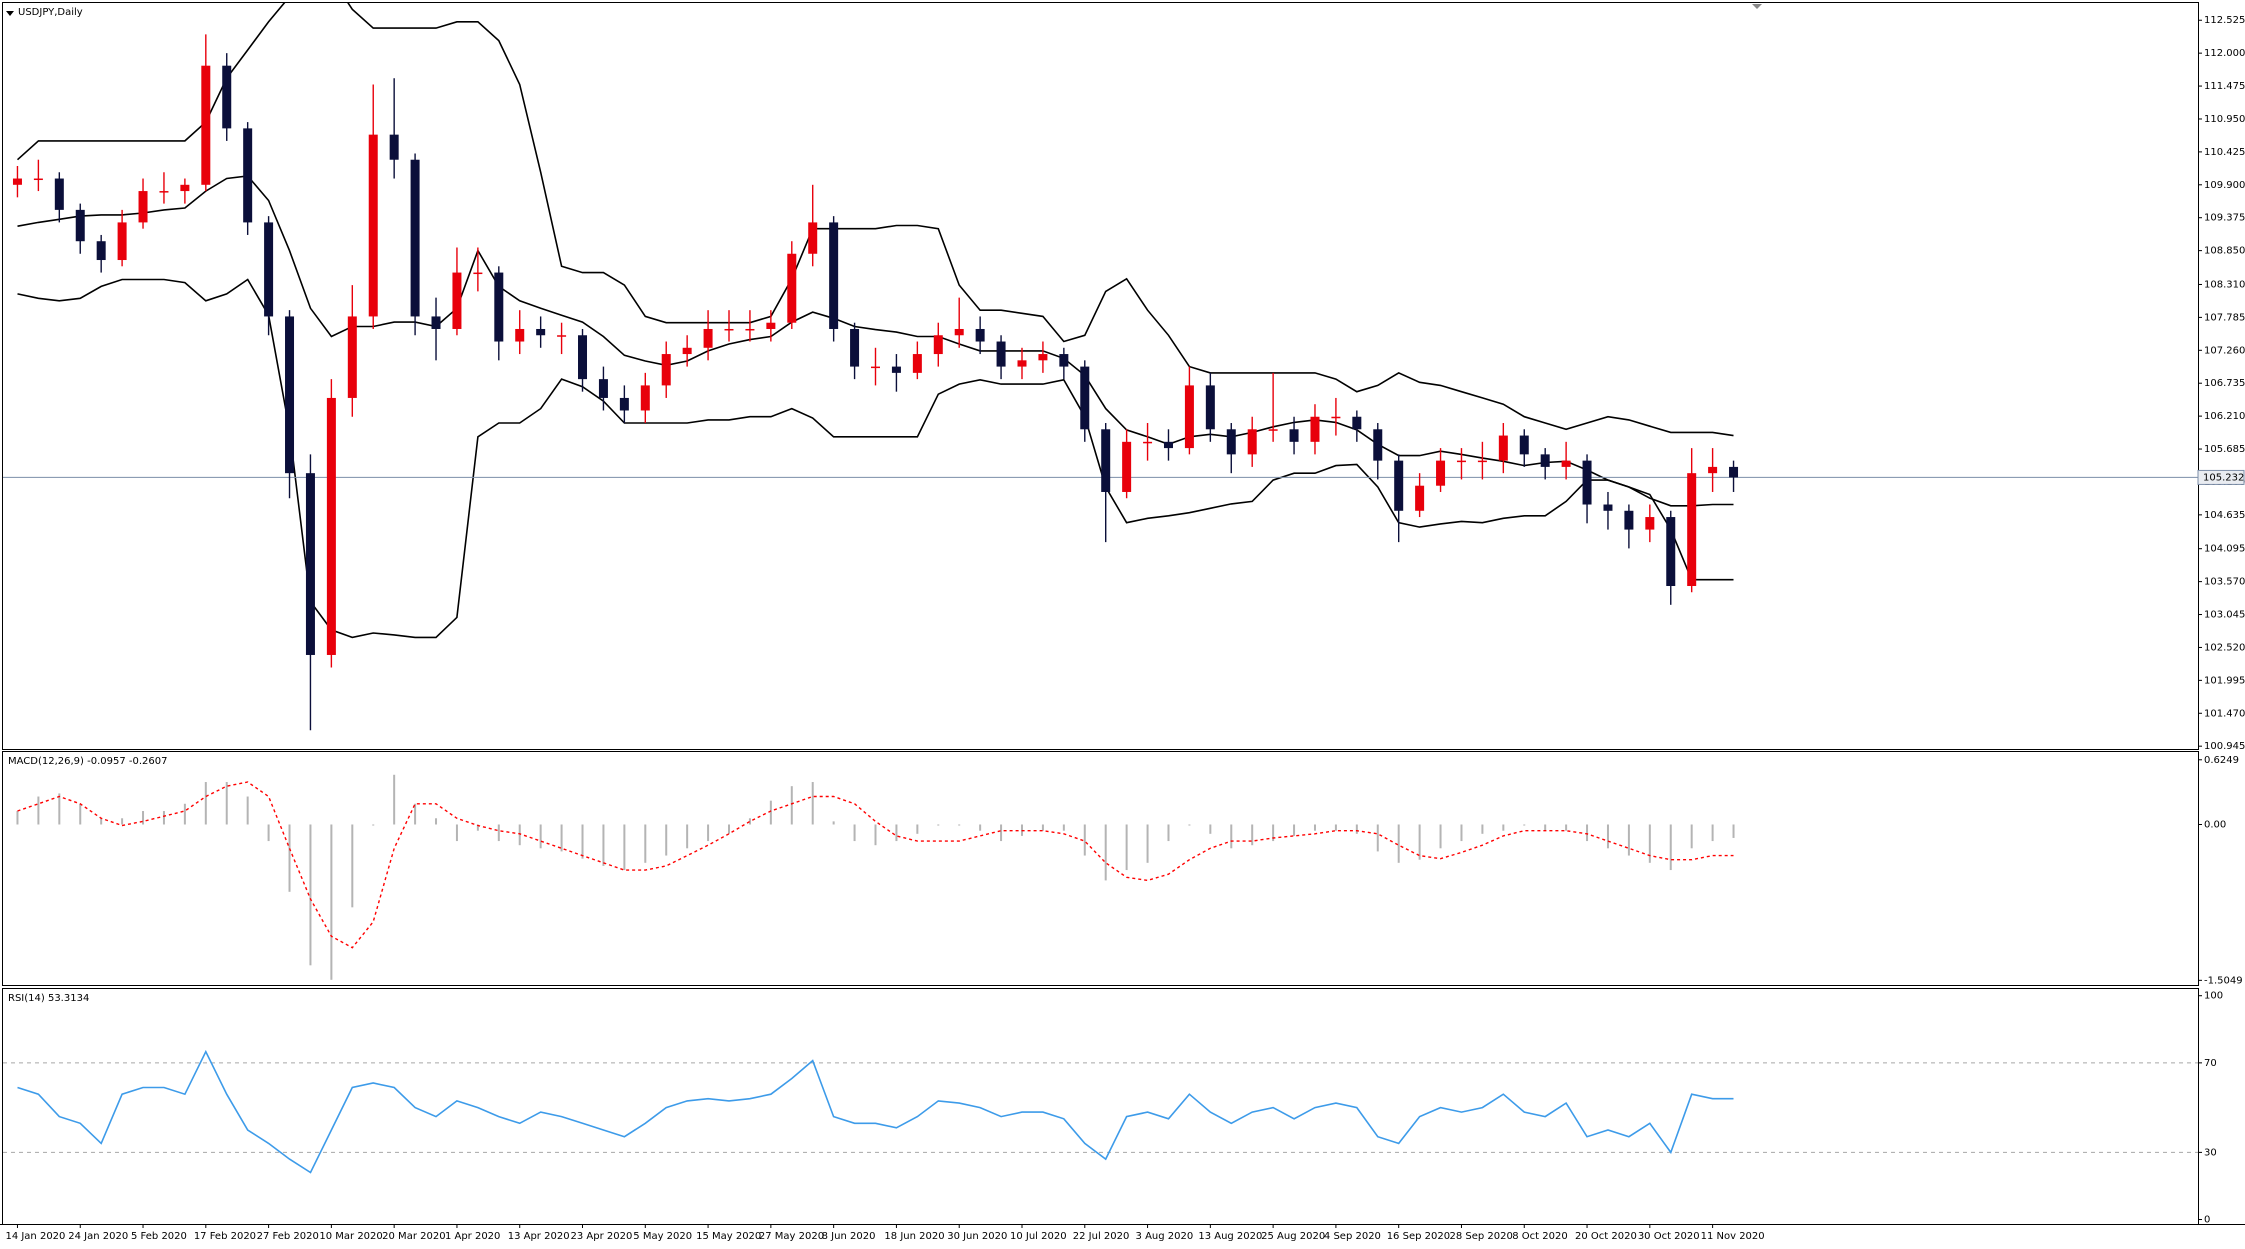 This screenshot has height=1249, width=2245. What do you see at coordinates (2224, 713) in the screenshot?
I see `y-tick-label: 101.470` at bounding box center [2224, 713].